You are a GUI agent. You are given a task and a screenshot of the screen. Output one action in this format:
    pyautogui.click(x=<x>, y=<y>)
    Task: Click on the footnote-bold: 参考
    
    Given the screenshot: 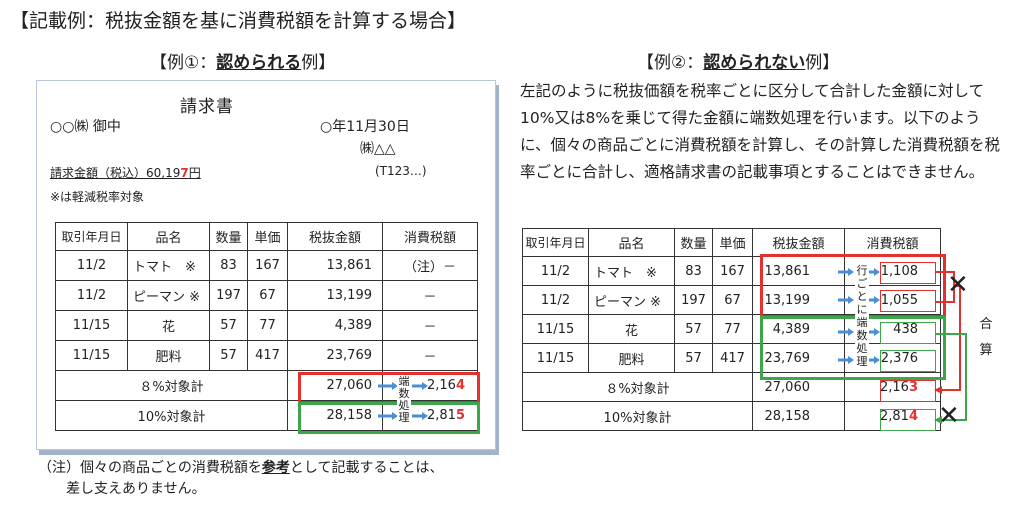 What is the action you would take?
    pyautogui.click(x=275, y=468)
    